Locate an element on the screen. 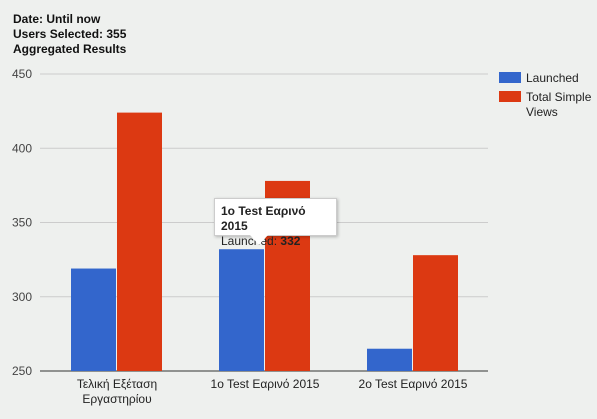 The image size is (597, 419). tooltip-title: 1o Test Εαρινό 2015 is located at coordinates (263, 218).